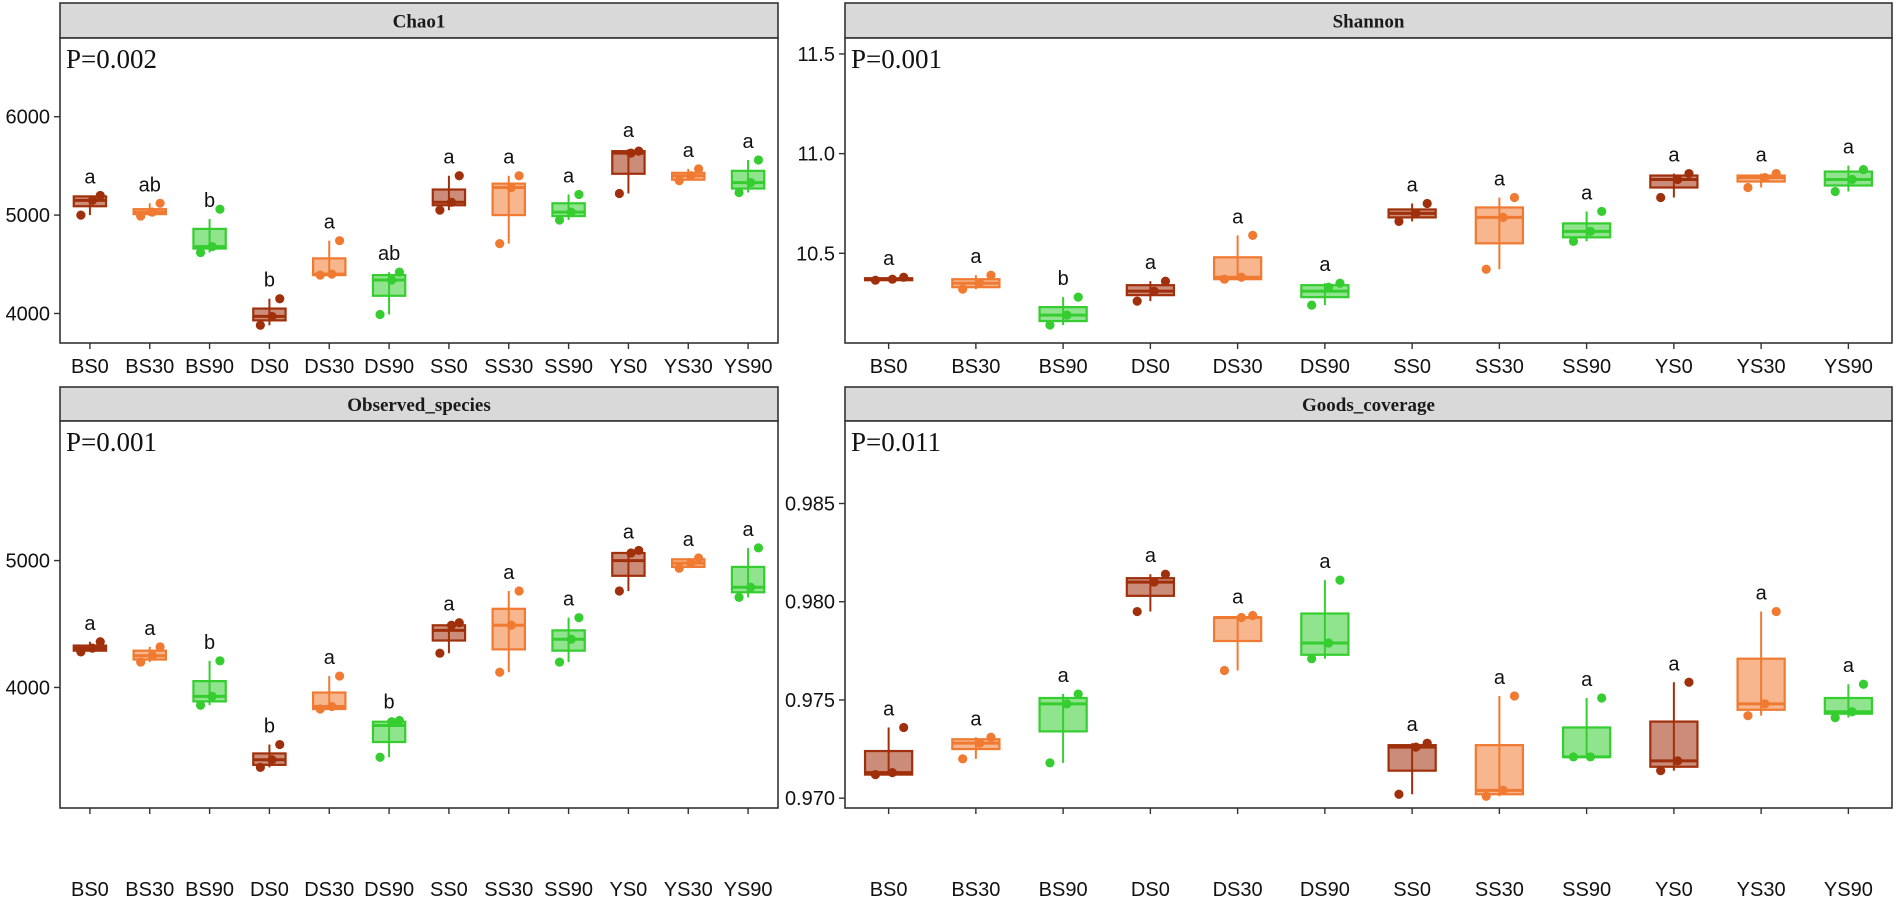 This screenshot has width=1898, height=908. I want to click on box-DS90: a, so click(1325, 607).